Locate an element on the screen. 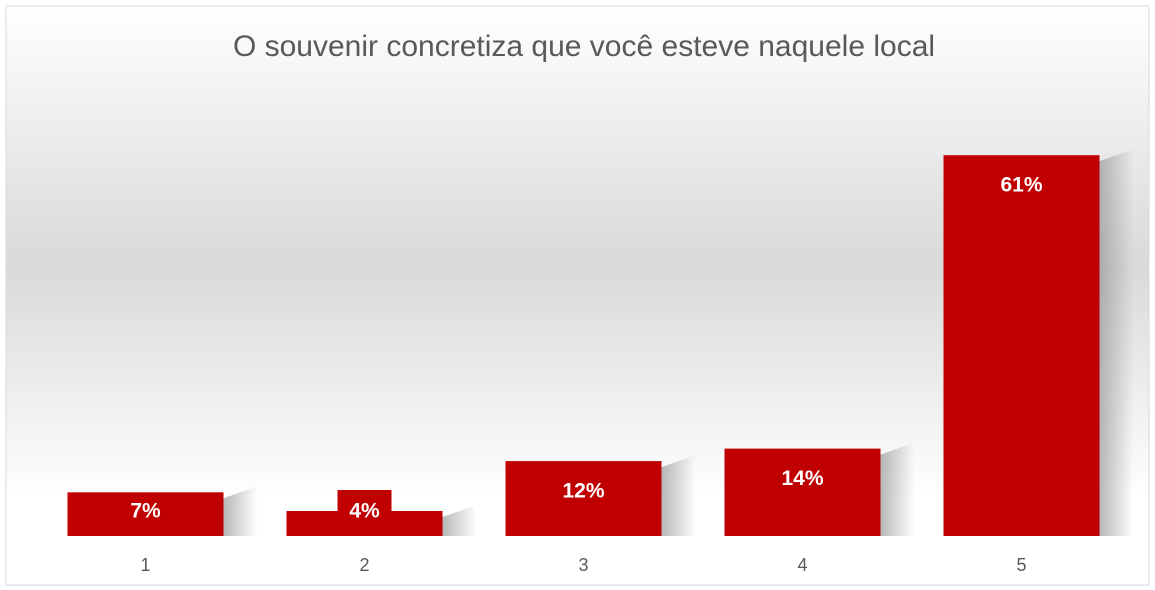  value-label: 7% is located at coordinates (145, 511).